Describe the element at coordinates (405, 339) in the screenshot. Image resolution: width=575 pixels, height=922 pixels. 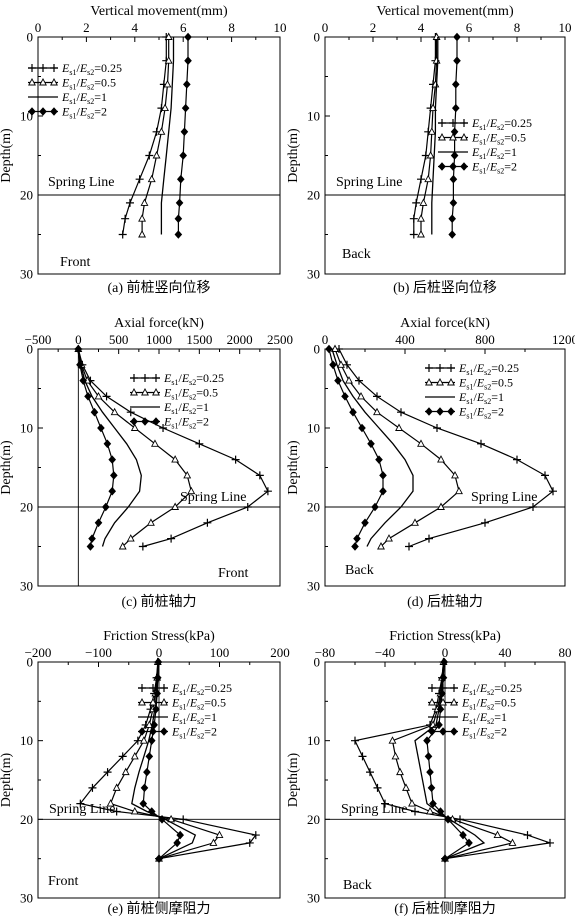
I see `x-tick-label: 400` at that location.